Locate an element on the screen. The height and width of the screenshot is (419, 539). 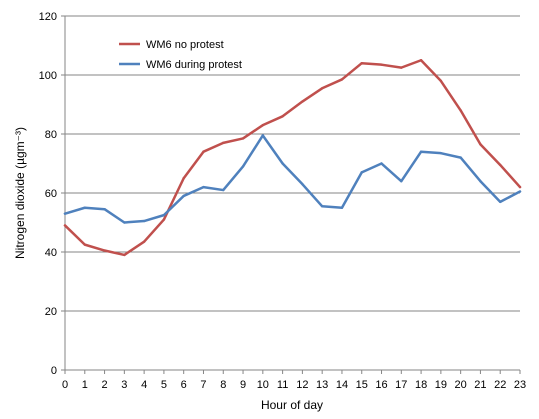
x-tick-label-5: 5 is located at coordinates (164, 385).